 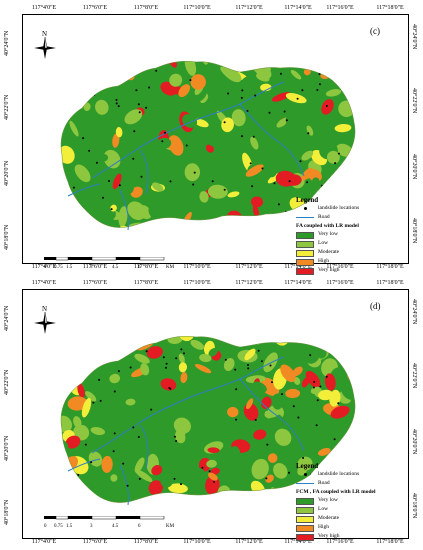 What do you see at coordinates (95, 267) in the screenshot?
I see `x-tick: 117°6'0"E` at bounding box center [95, 267].